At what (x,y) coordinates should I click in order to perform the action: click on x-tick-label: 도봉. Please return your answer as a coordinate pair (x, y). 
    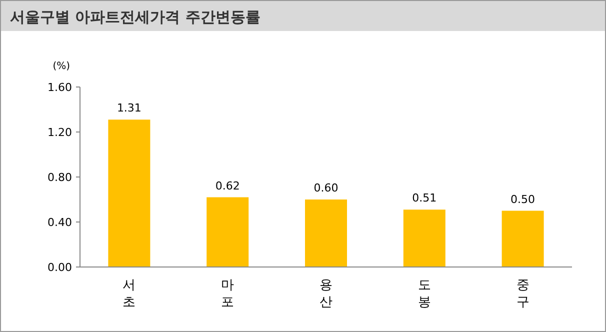
    Looking at the image, I should click on (424, 294).